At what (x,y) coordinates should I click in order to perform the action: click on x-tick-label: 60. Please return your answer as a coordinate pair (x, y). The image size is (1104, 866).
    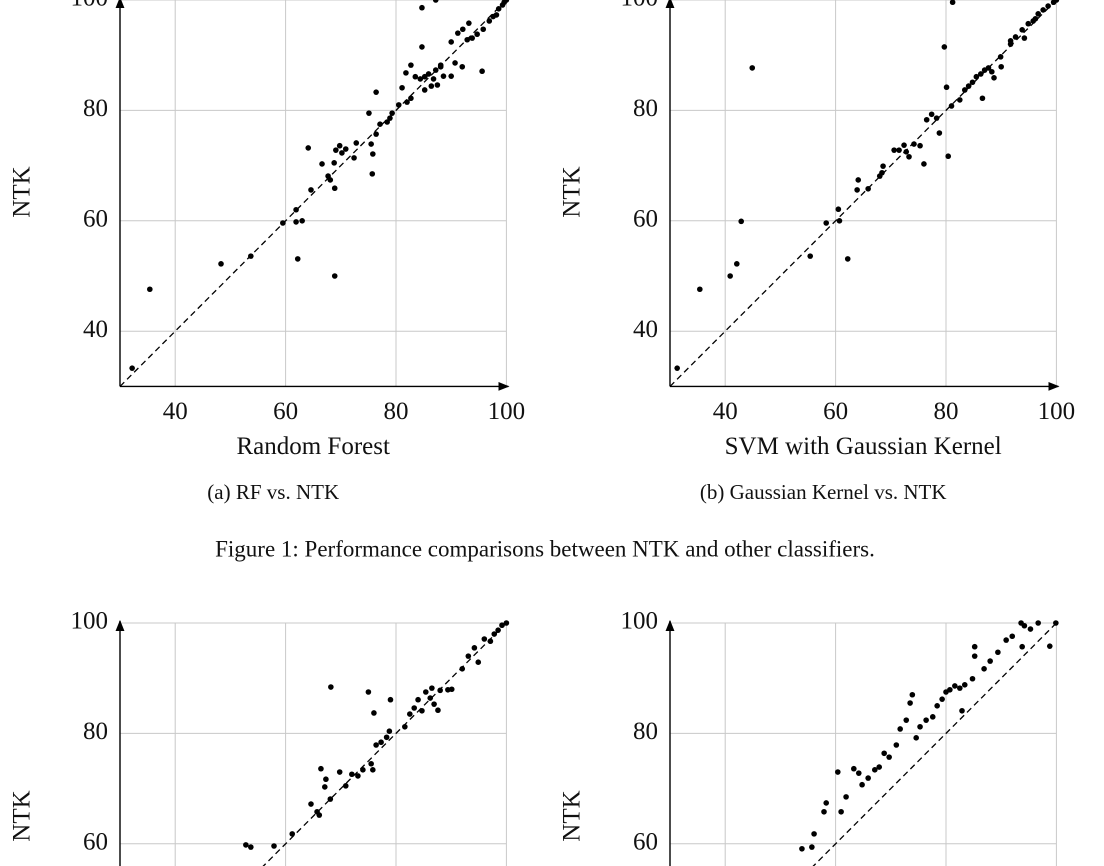
    Looking at the image, I should click on (285, 411).